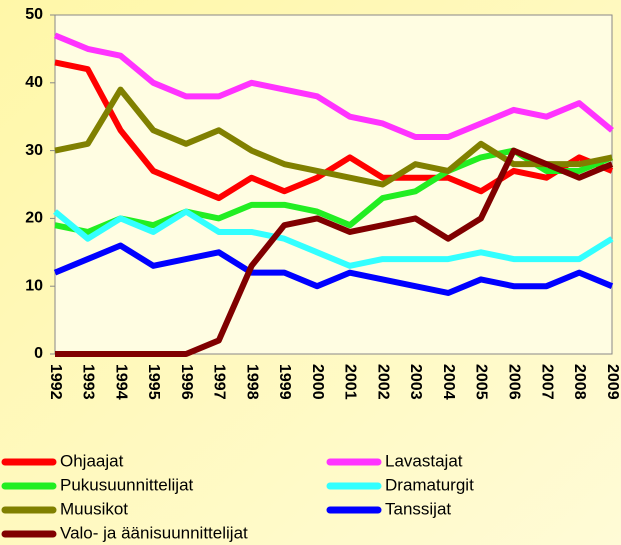 Image resolution: width=621 pixels, height=545 pixels. What do you see at coordinates (382, 382) in the screenshot?
I see `x-tick-label: 2002` at bounding box center [382, 382].